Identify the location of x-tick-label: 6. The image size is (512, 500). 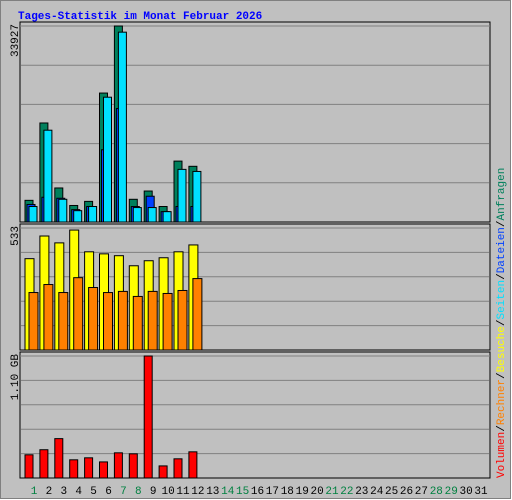
(108, 492).